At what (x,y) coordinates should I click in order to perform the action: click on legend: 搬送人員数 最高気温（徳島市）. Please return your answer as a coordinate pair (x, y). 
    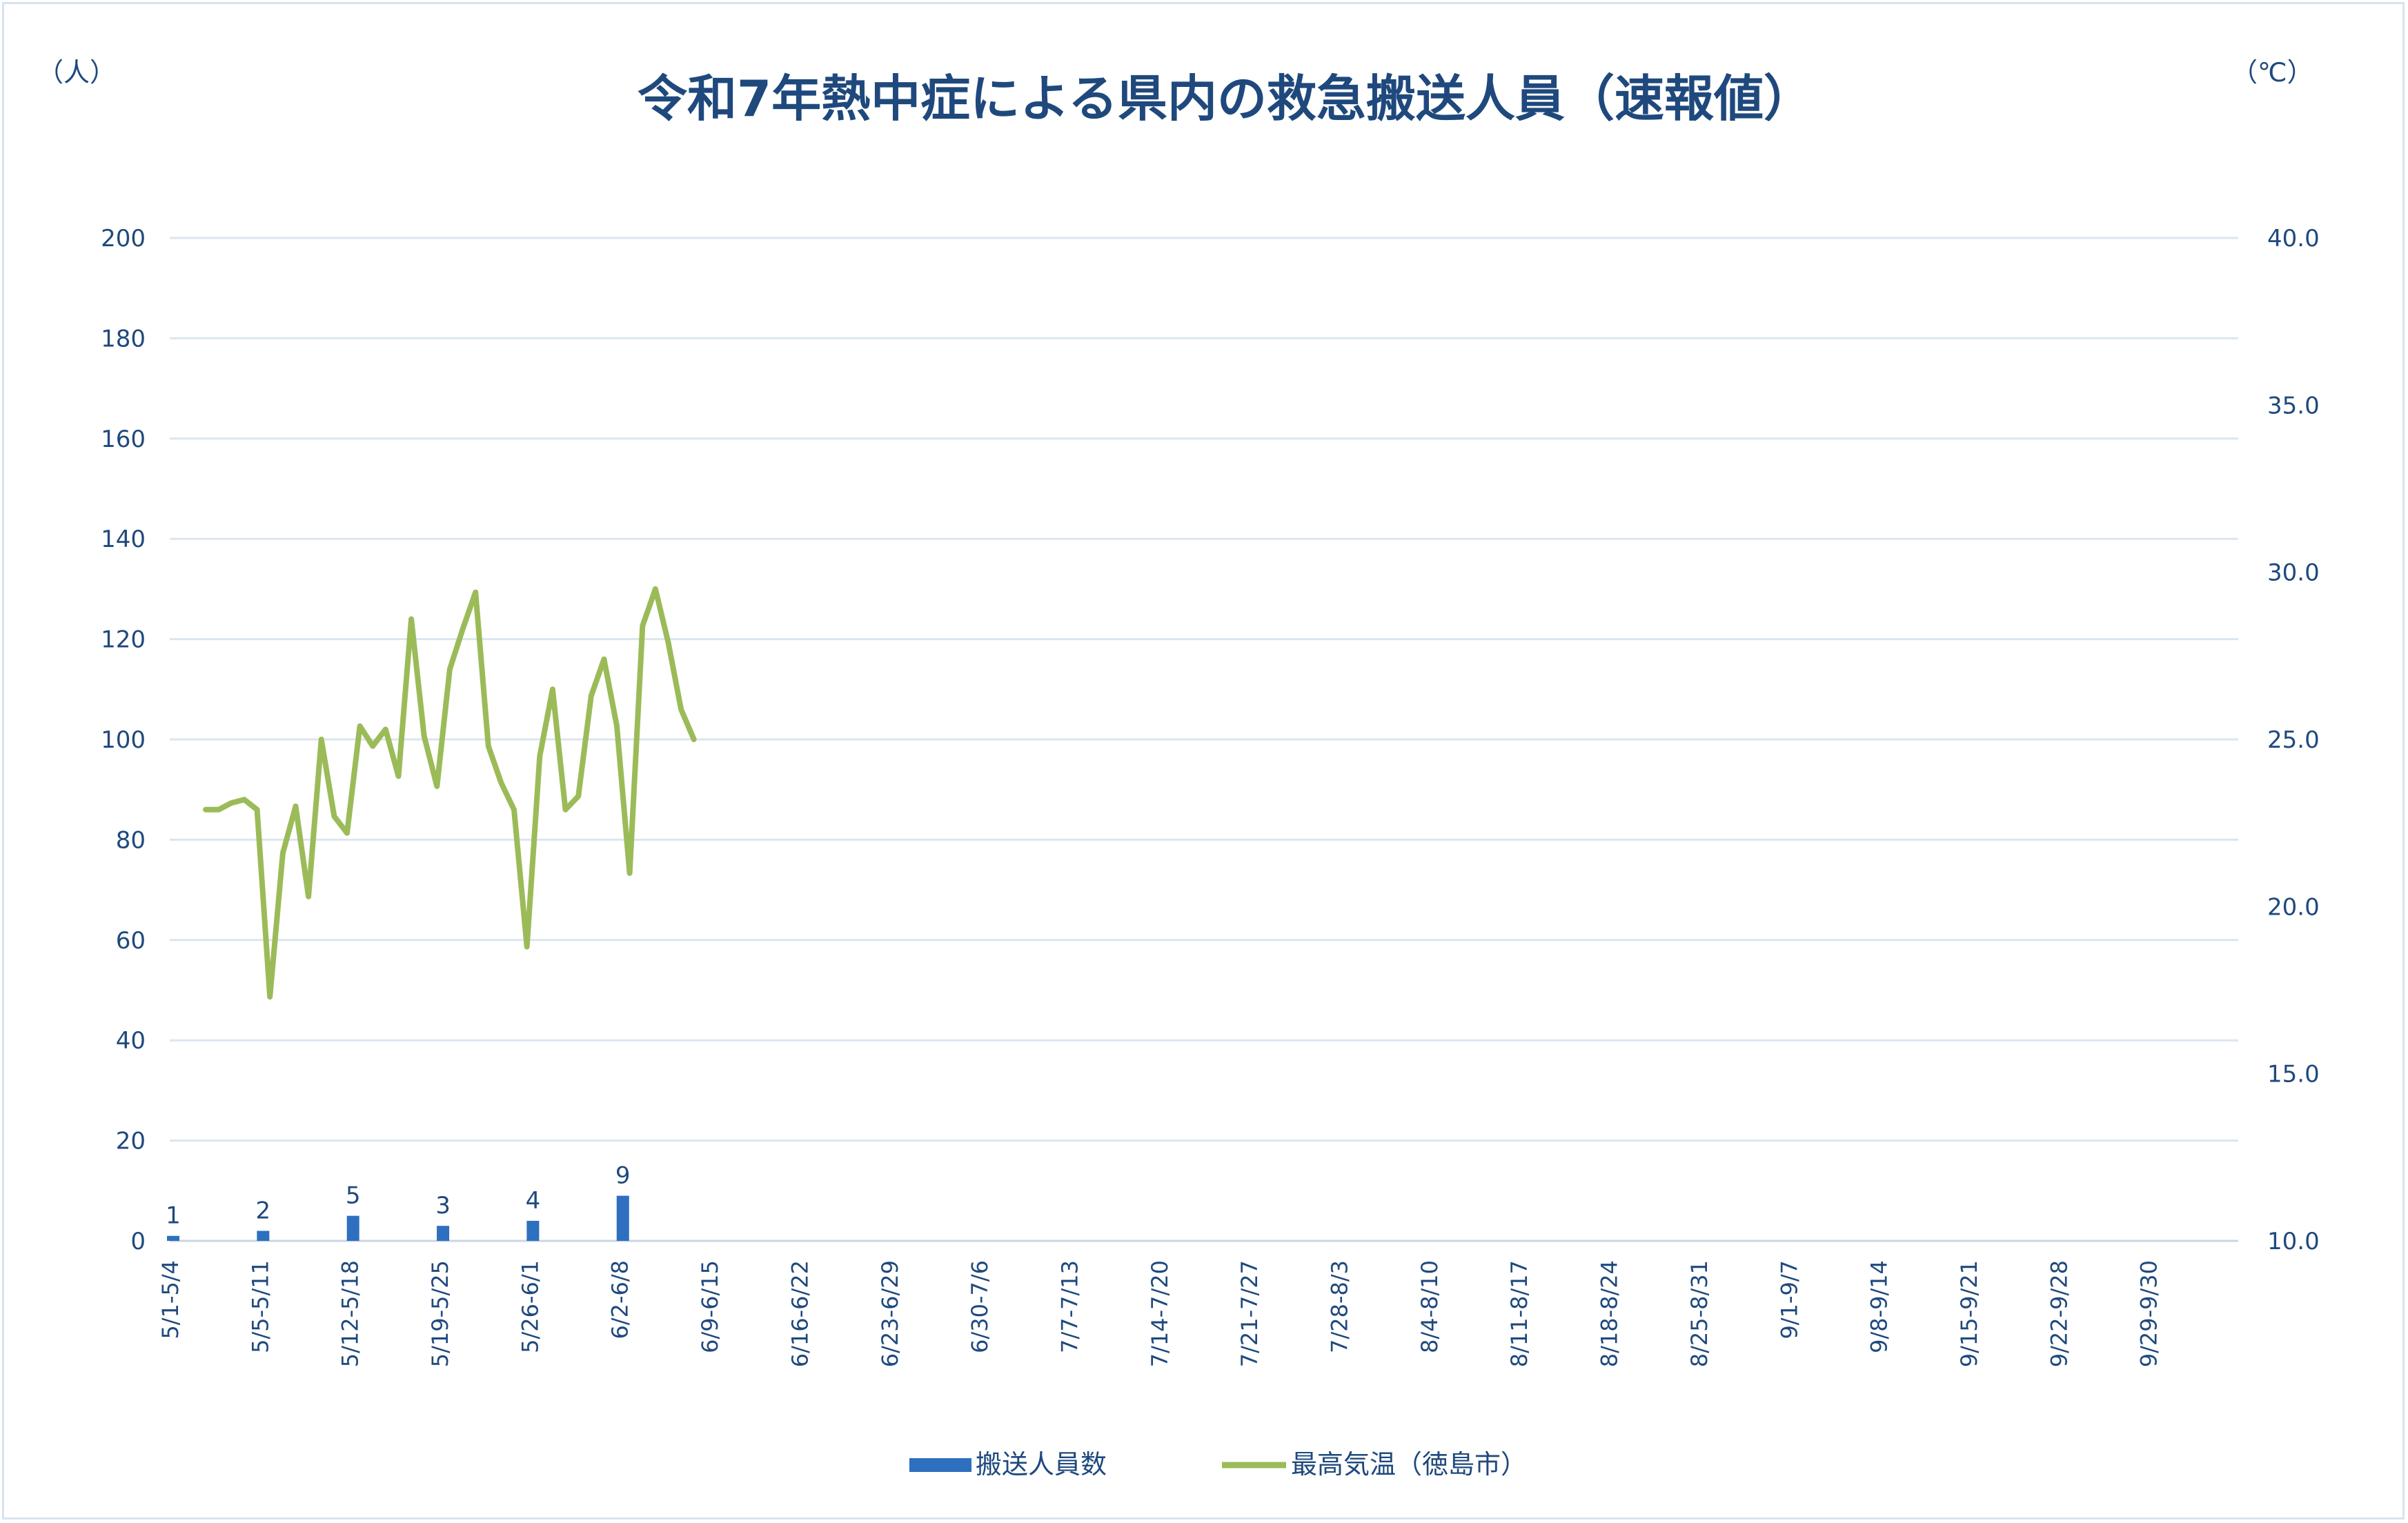
    Looking at the image, I should click on (1218, 1465).